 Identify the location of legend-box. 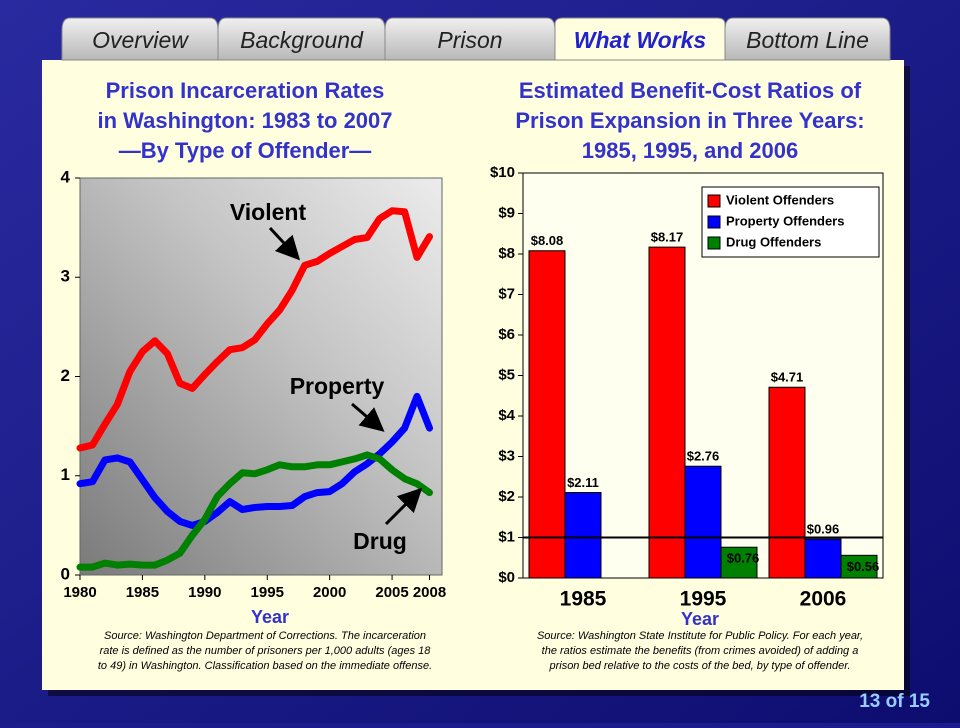
(790, 222).